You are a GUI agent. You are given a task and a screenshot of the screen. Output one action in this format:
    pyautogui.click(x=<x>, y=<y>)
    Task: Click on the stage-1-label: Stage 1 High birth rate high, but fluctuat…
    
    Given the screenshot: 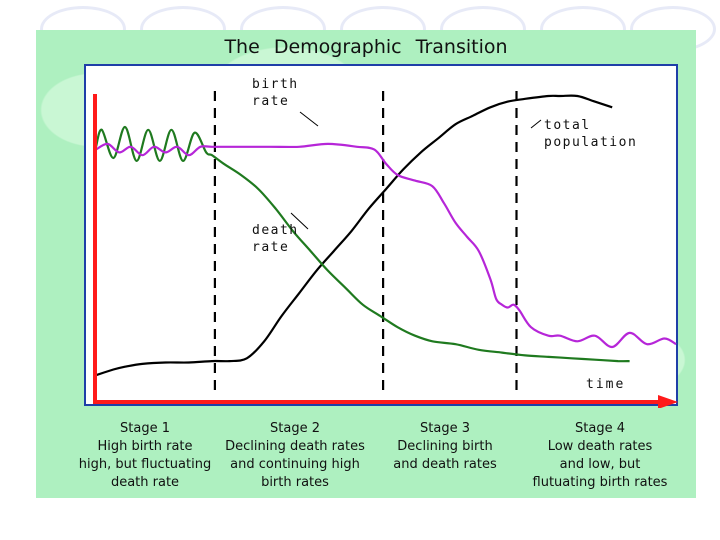 What is the action you would take?
    pyautogui.click(x=145, y=456)
    